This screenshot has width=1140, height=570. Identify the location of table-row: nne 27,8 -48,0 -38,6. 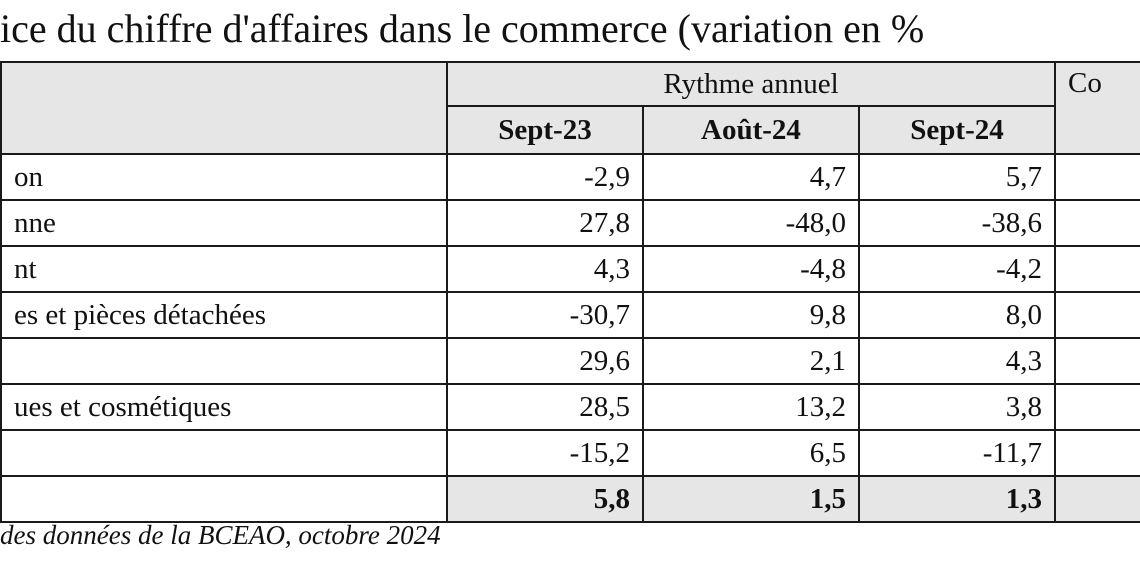
(570, 223).